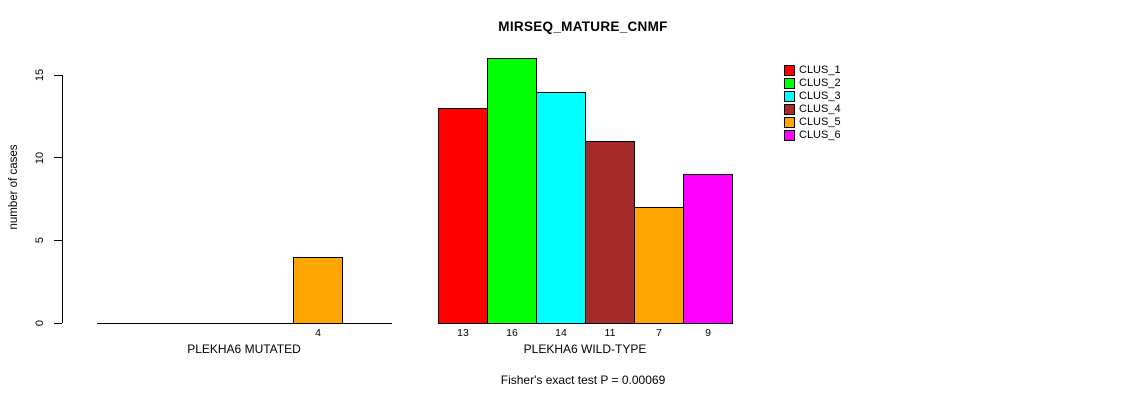  What do you see at coordinates (583, 380) in the screenshot?
I see `fisher-test-note: Fisher's exact test P = 0.00069` at bounding box center [583, 380].